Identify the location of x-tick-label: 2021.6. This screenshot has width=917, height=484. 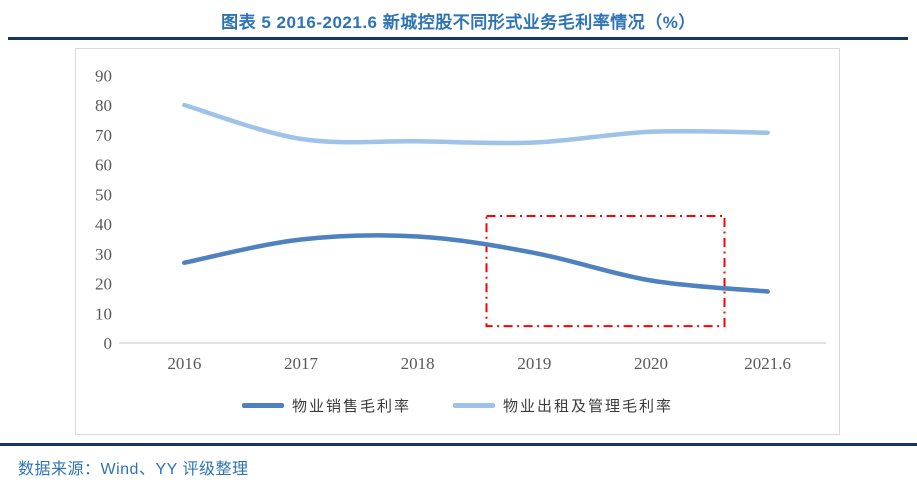
(767, 363).